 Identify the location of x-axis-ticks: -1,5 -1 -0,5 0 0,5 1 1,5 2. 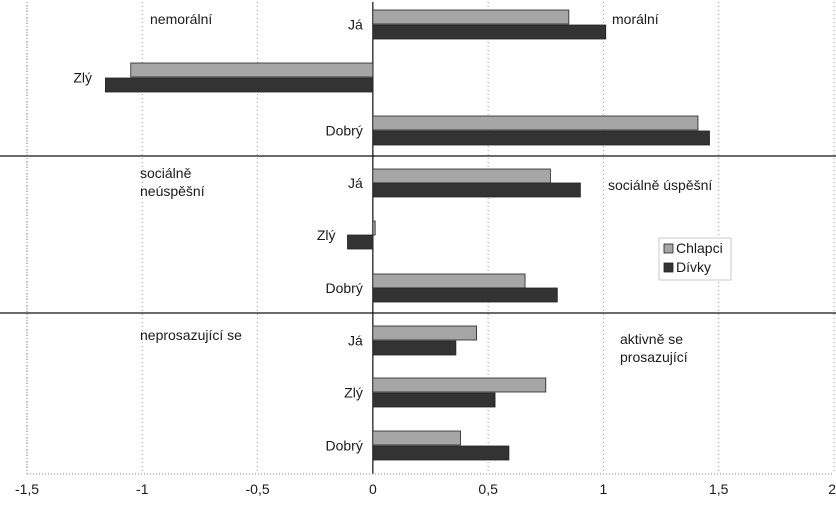
(425, 489).